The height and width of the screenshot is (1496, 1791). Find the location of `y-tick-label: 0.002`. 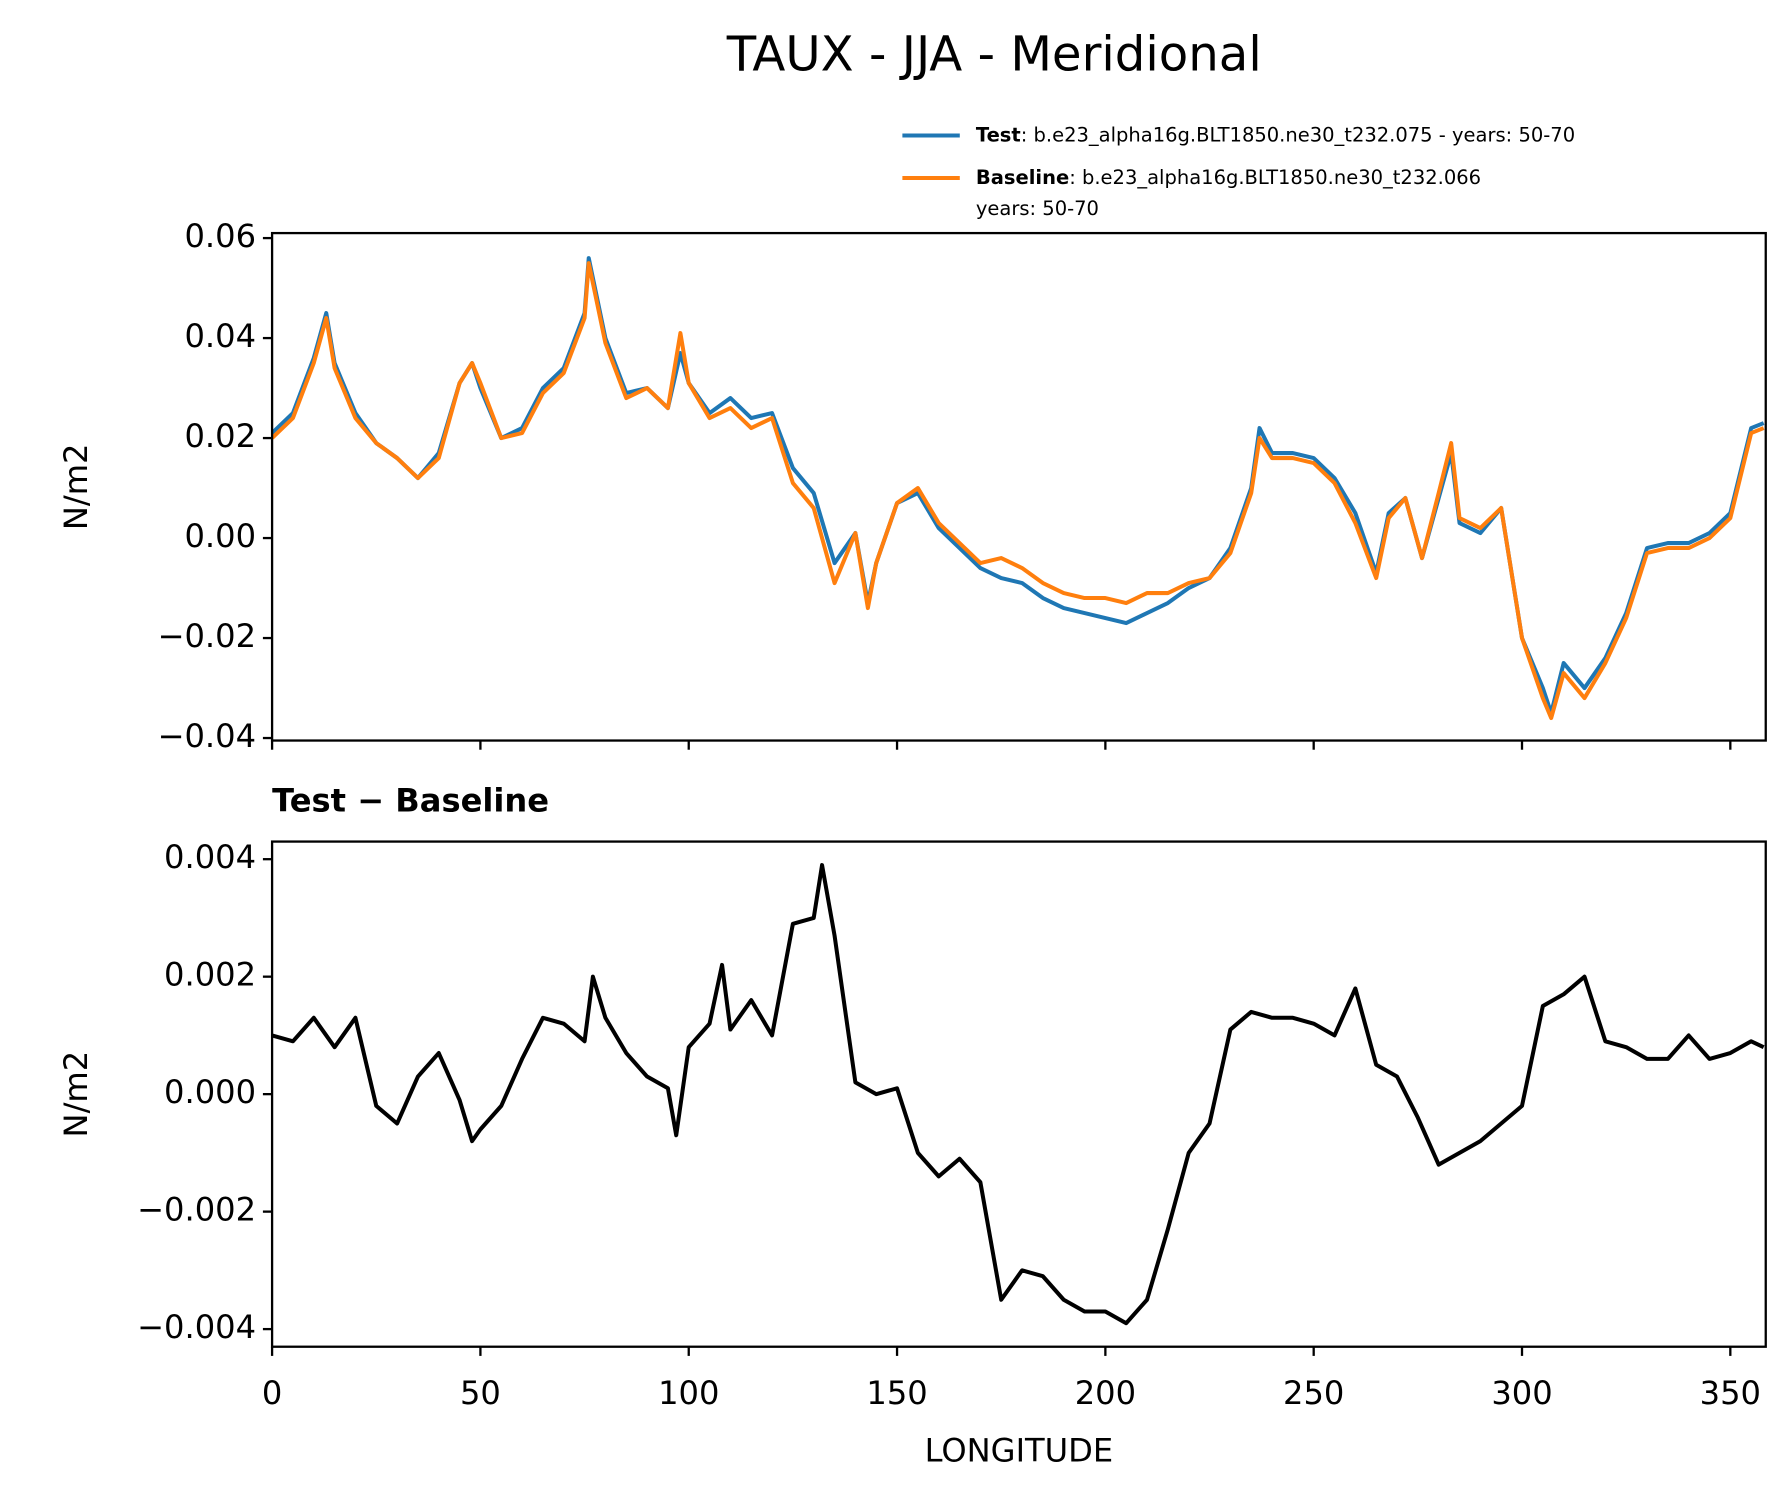

y-tick-label: 0.002 is located at coordinates (210, 975).